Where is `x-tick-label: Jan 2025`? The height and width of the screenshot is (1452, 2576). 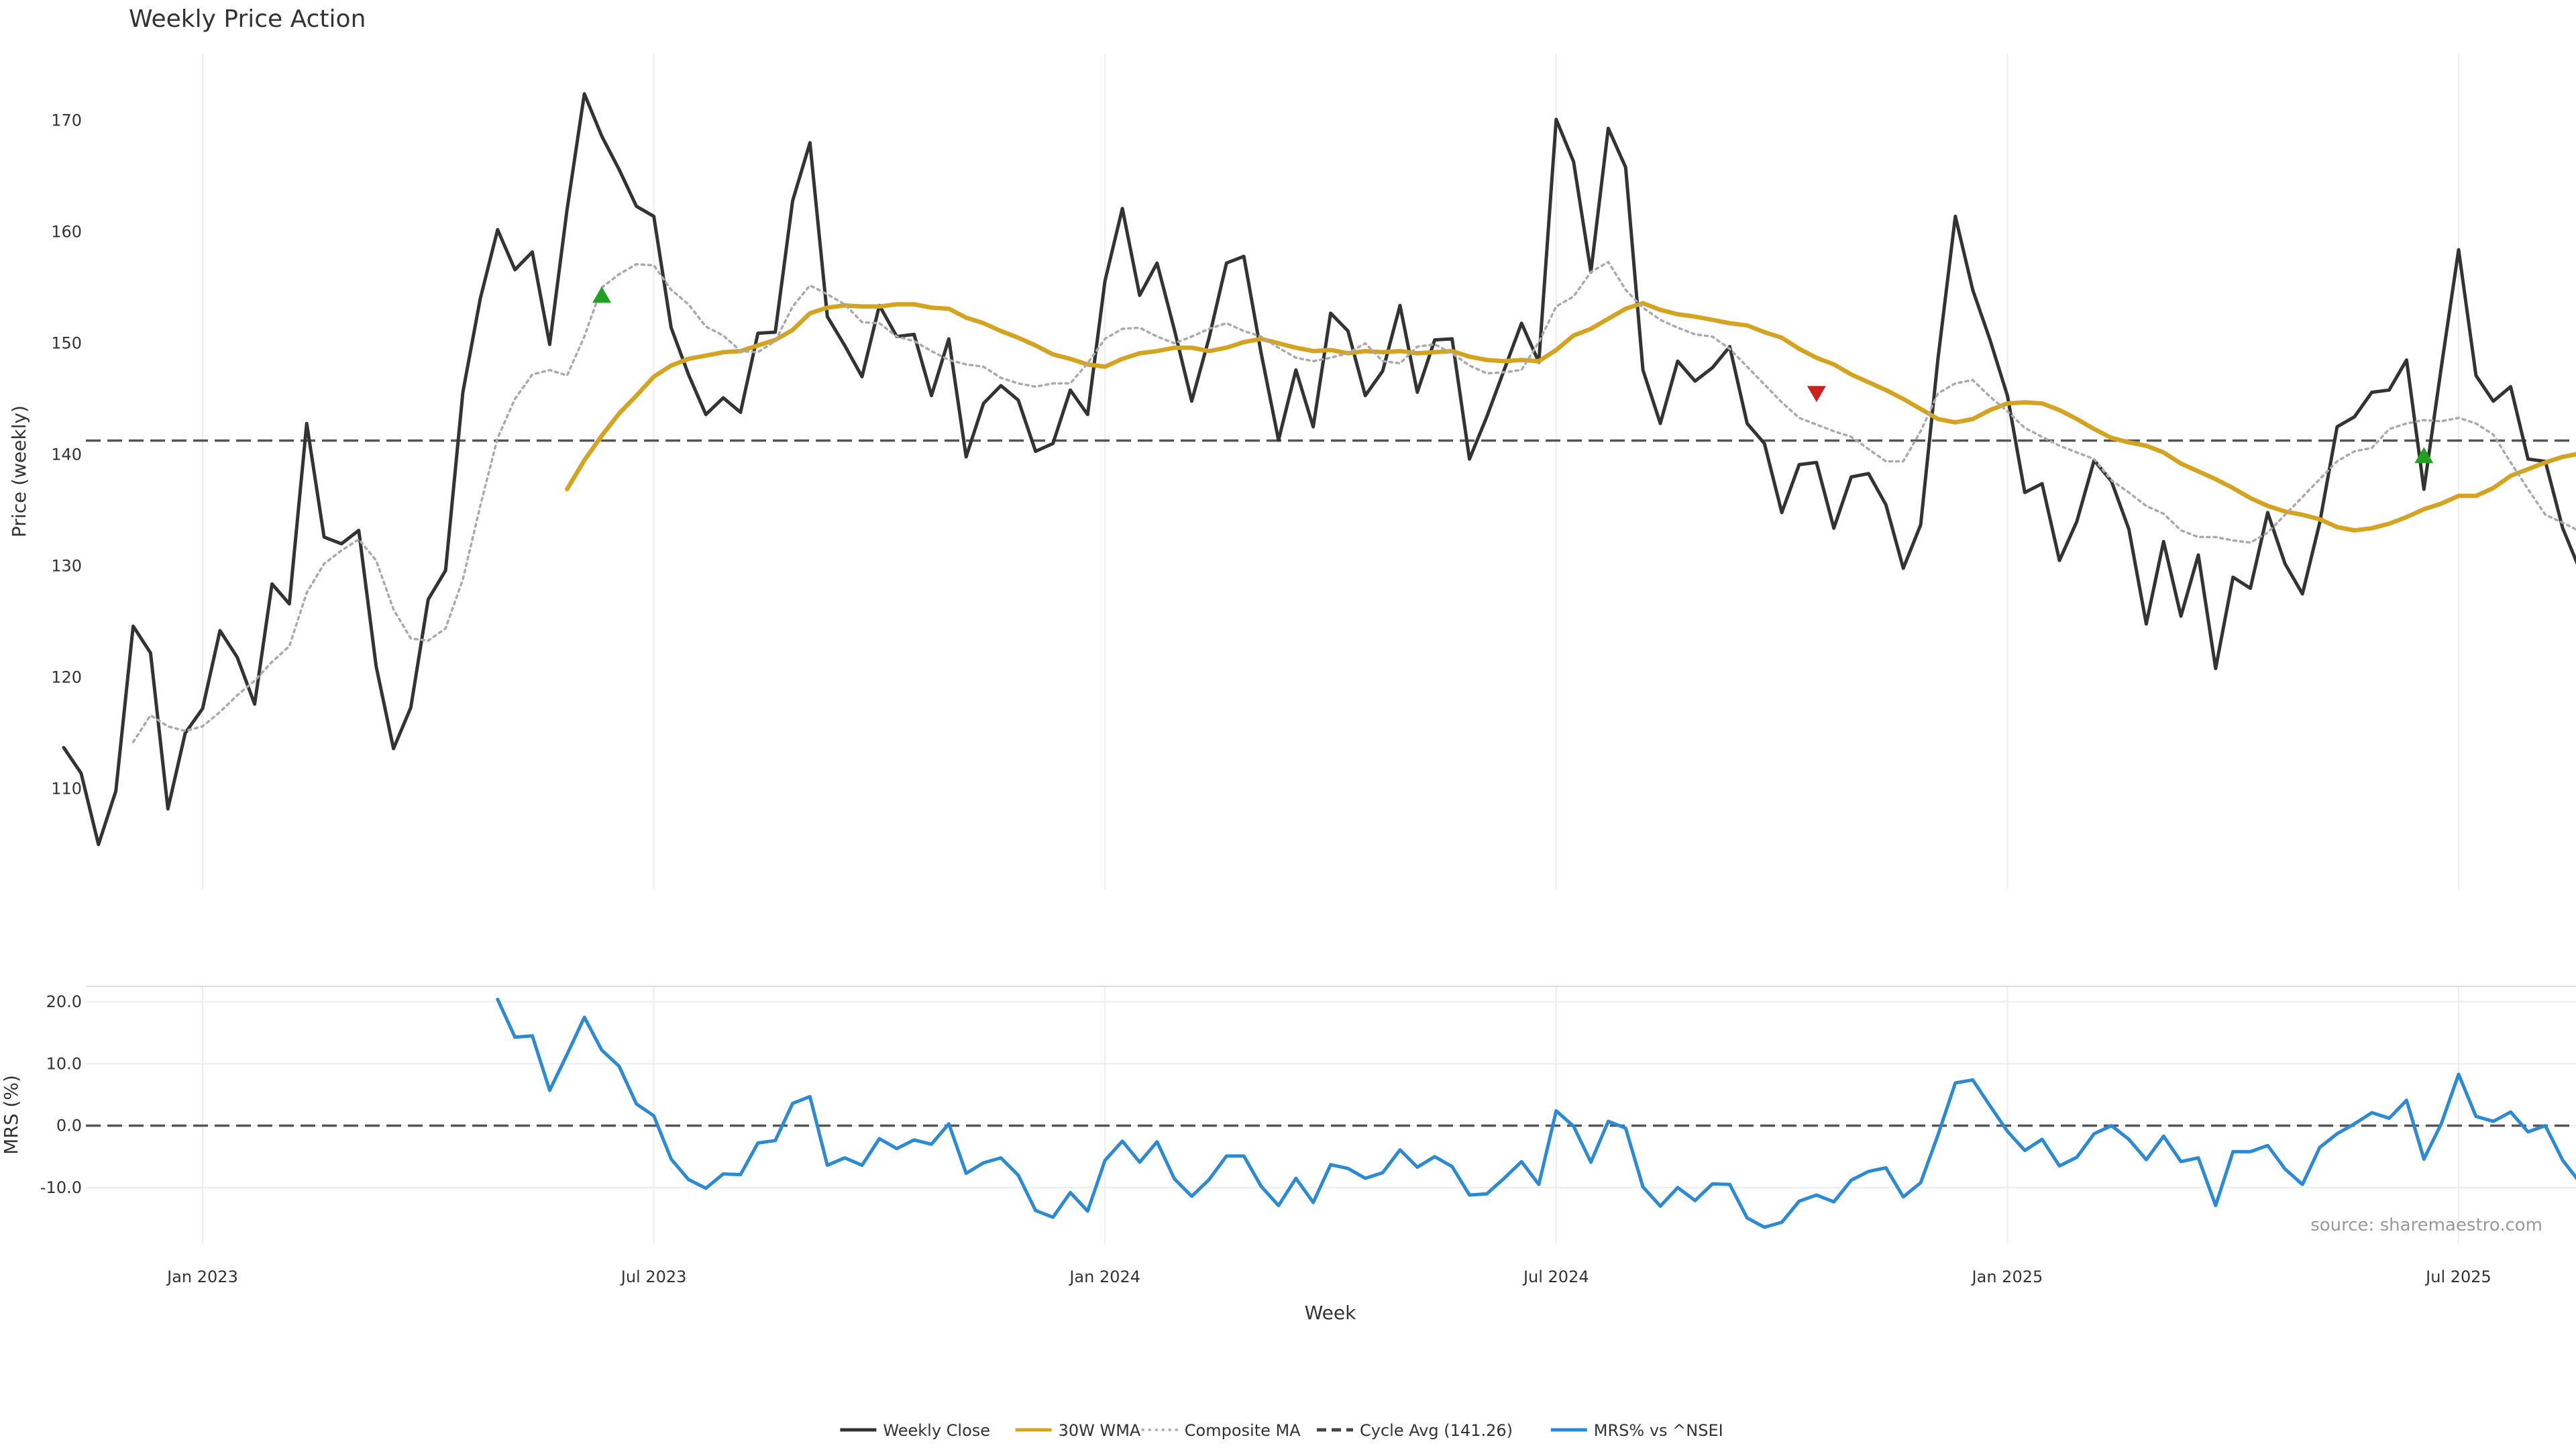
x-tick-label: Jan 2025 is located at coordinates (2007, 1277).